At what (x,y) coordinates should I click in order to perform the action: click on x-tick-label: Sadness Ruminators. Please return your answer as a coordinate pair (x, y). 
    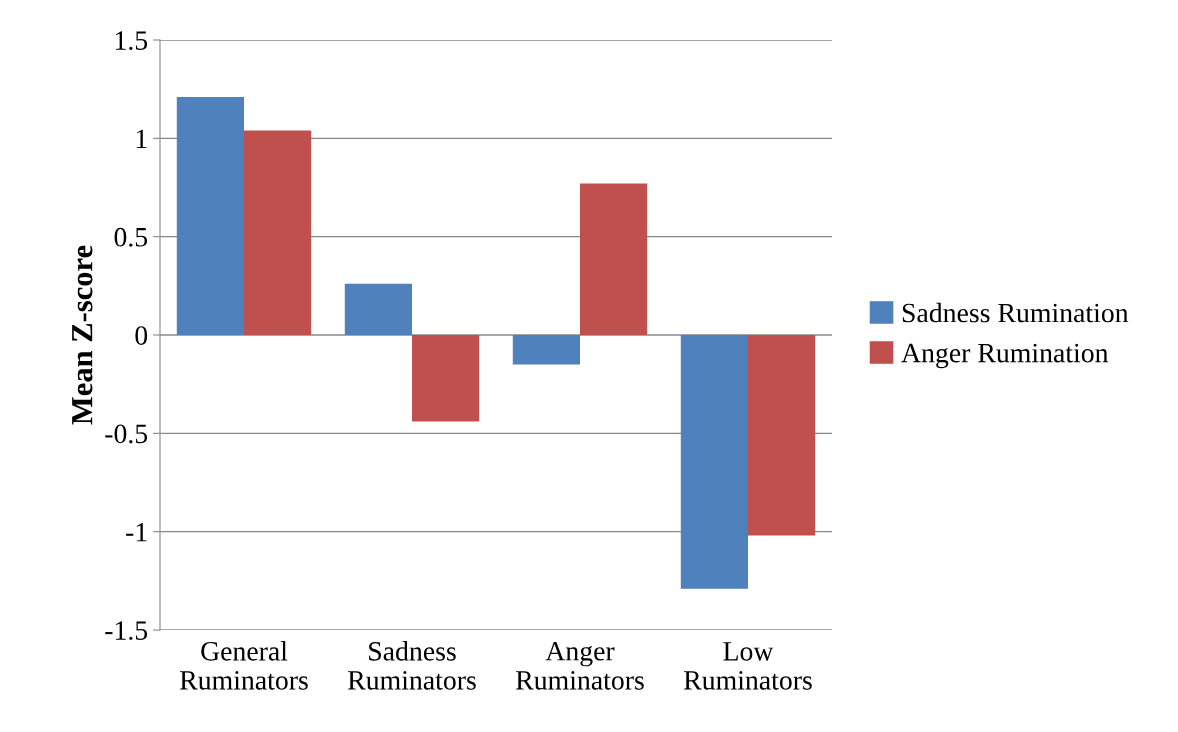
    Looking at the image, I should click on (411, 665).